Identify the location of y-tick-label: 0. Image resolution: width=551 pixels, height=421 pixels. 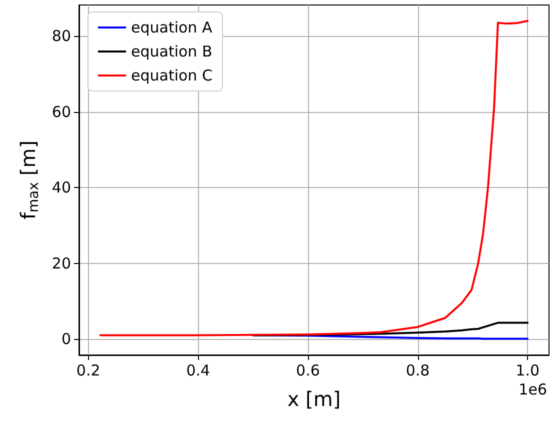
(66, 339).